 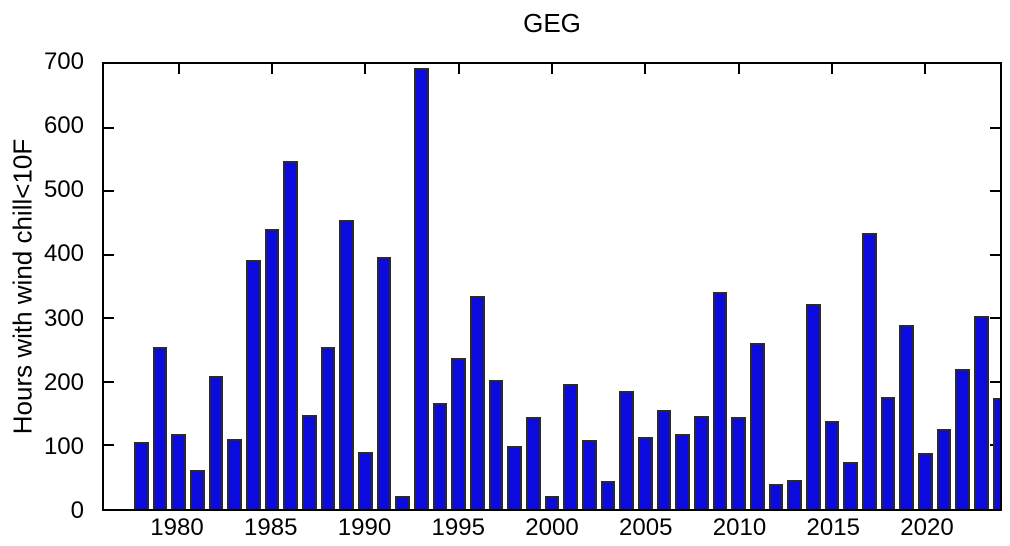 I want to click on x-tick-labels: 1980 1985 1990 1995 2000 2005 2010 2015 2020, so click(x=552, y=530).